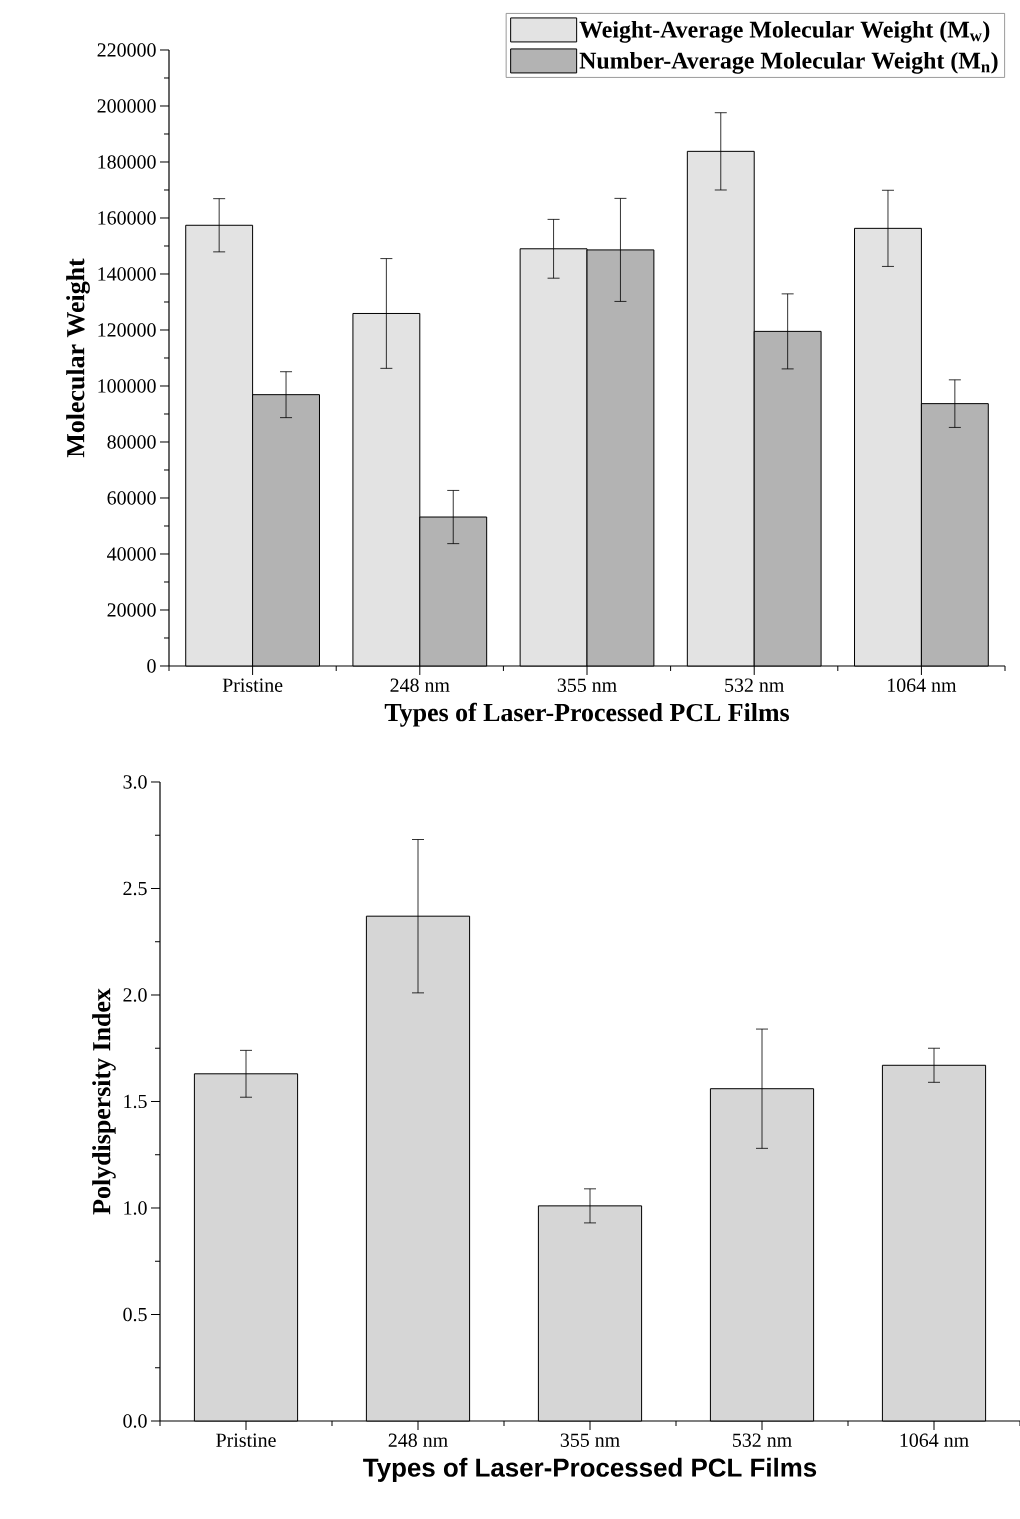 This screenshot has height=1519, width=1020. Describe the element at coordinates (126, 106) in the screenshot. I see `y-tick-label: 200000` at that location.